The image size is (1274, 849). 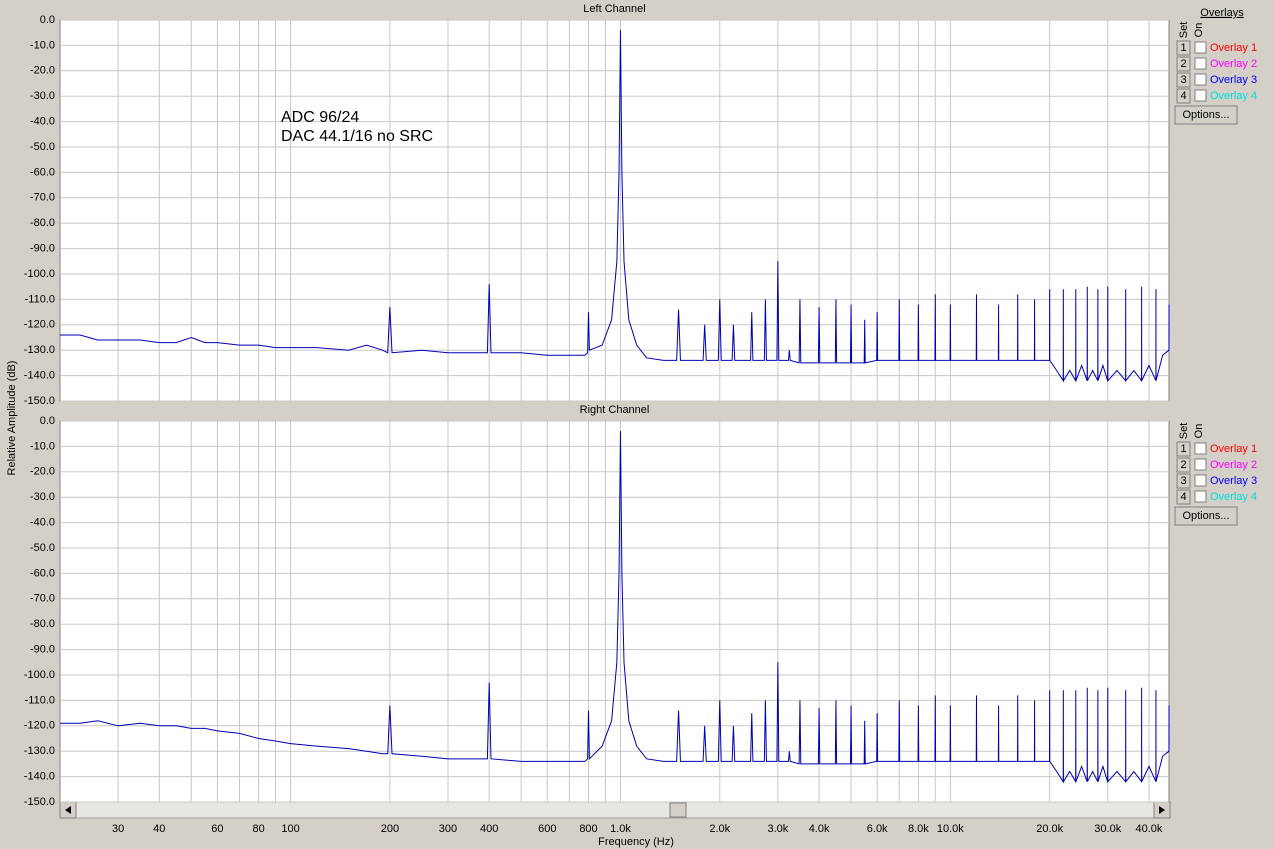 What do you see at coordinates (357, 136) in the screenshot?
I see `annotation: DAC 44.1/16 no SRC` at bounding box center [357, 136].